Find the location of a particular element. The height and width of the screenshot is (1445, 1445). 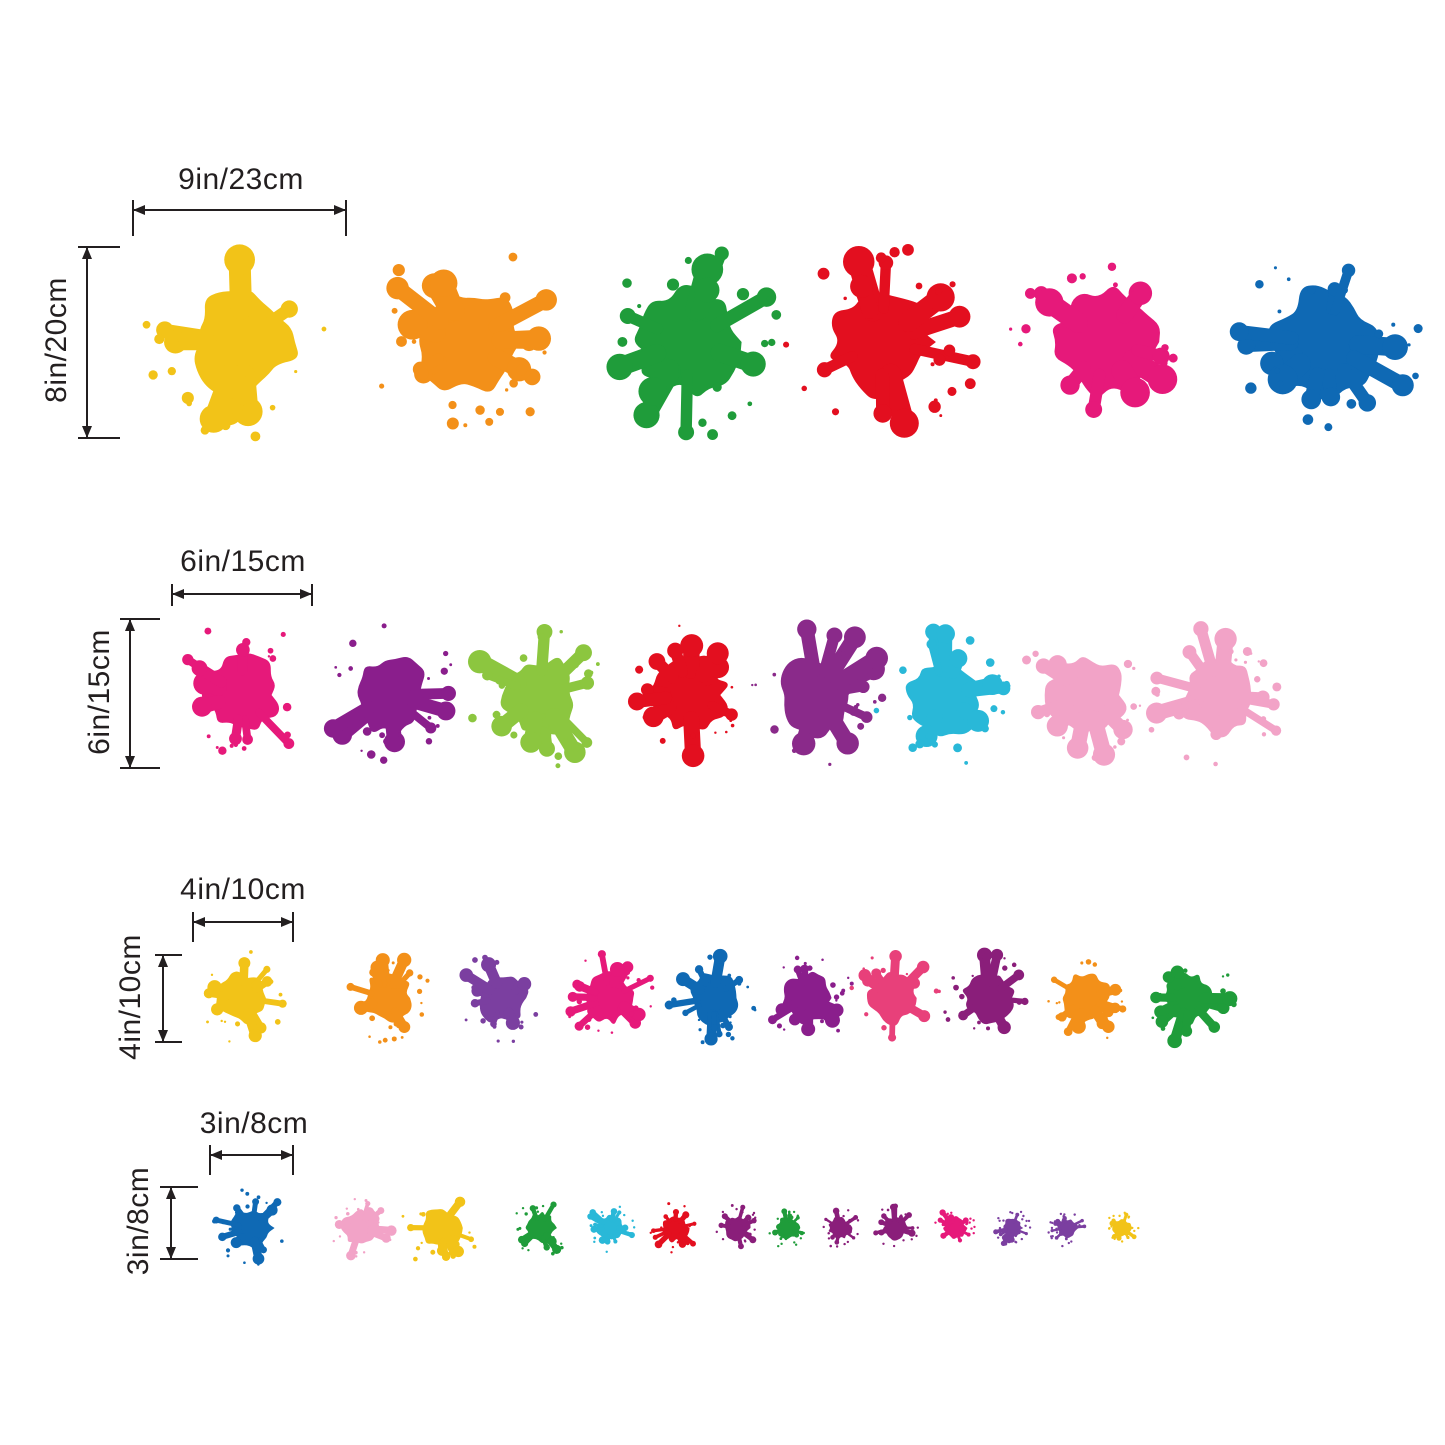

row4-height-label: 3in/8cm is located at coordinates (138, 1221).